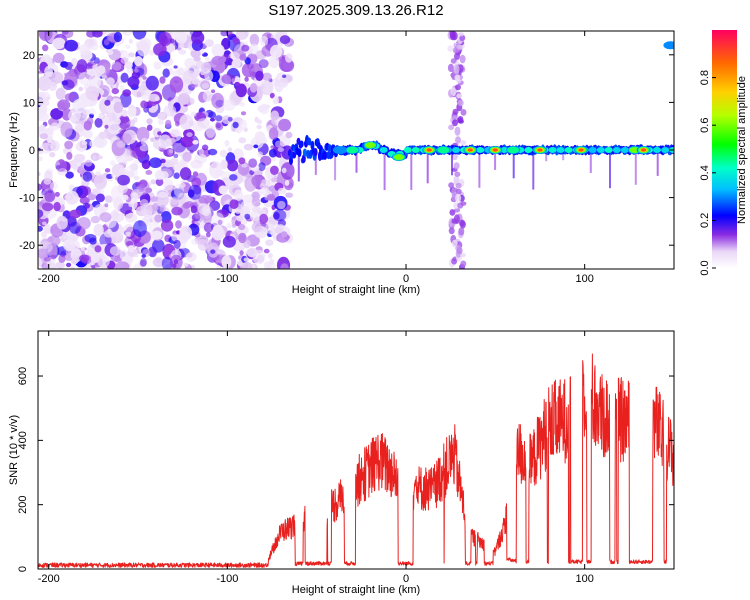  Describe the element at coordinates (742, 150) in the screenshot. I see `colorbar-label: Normalized spectral amplitude` at that location.